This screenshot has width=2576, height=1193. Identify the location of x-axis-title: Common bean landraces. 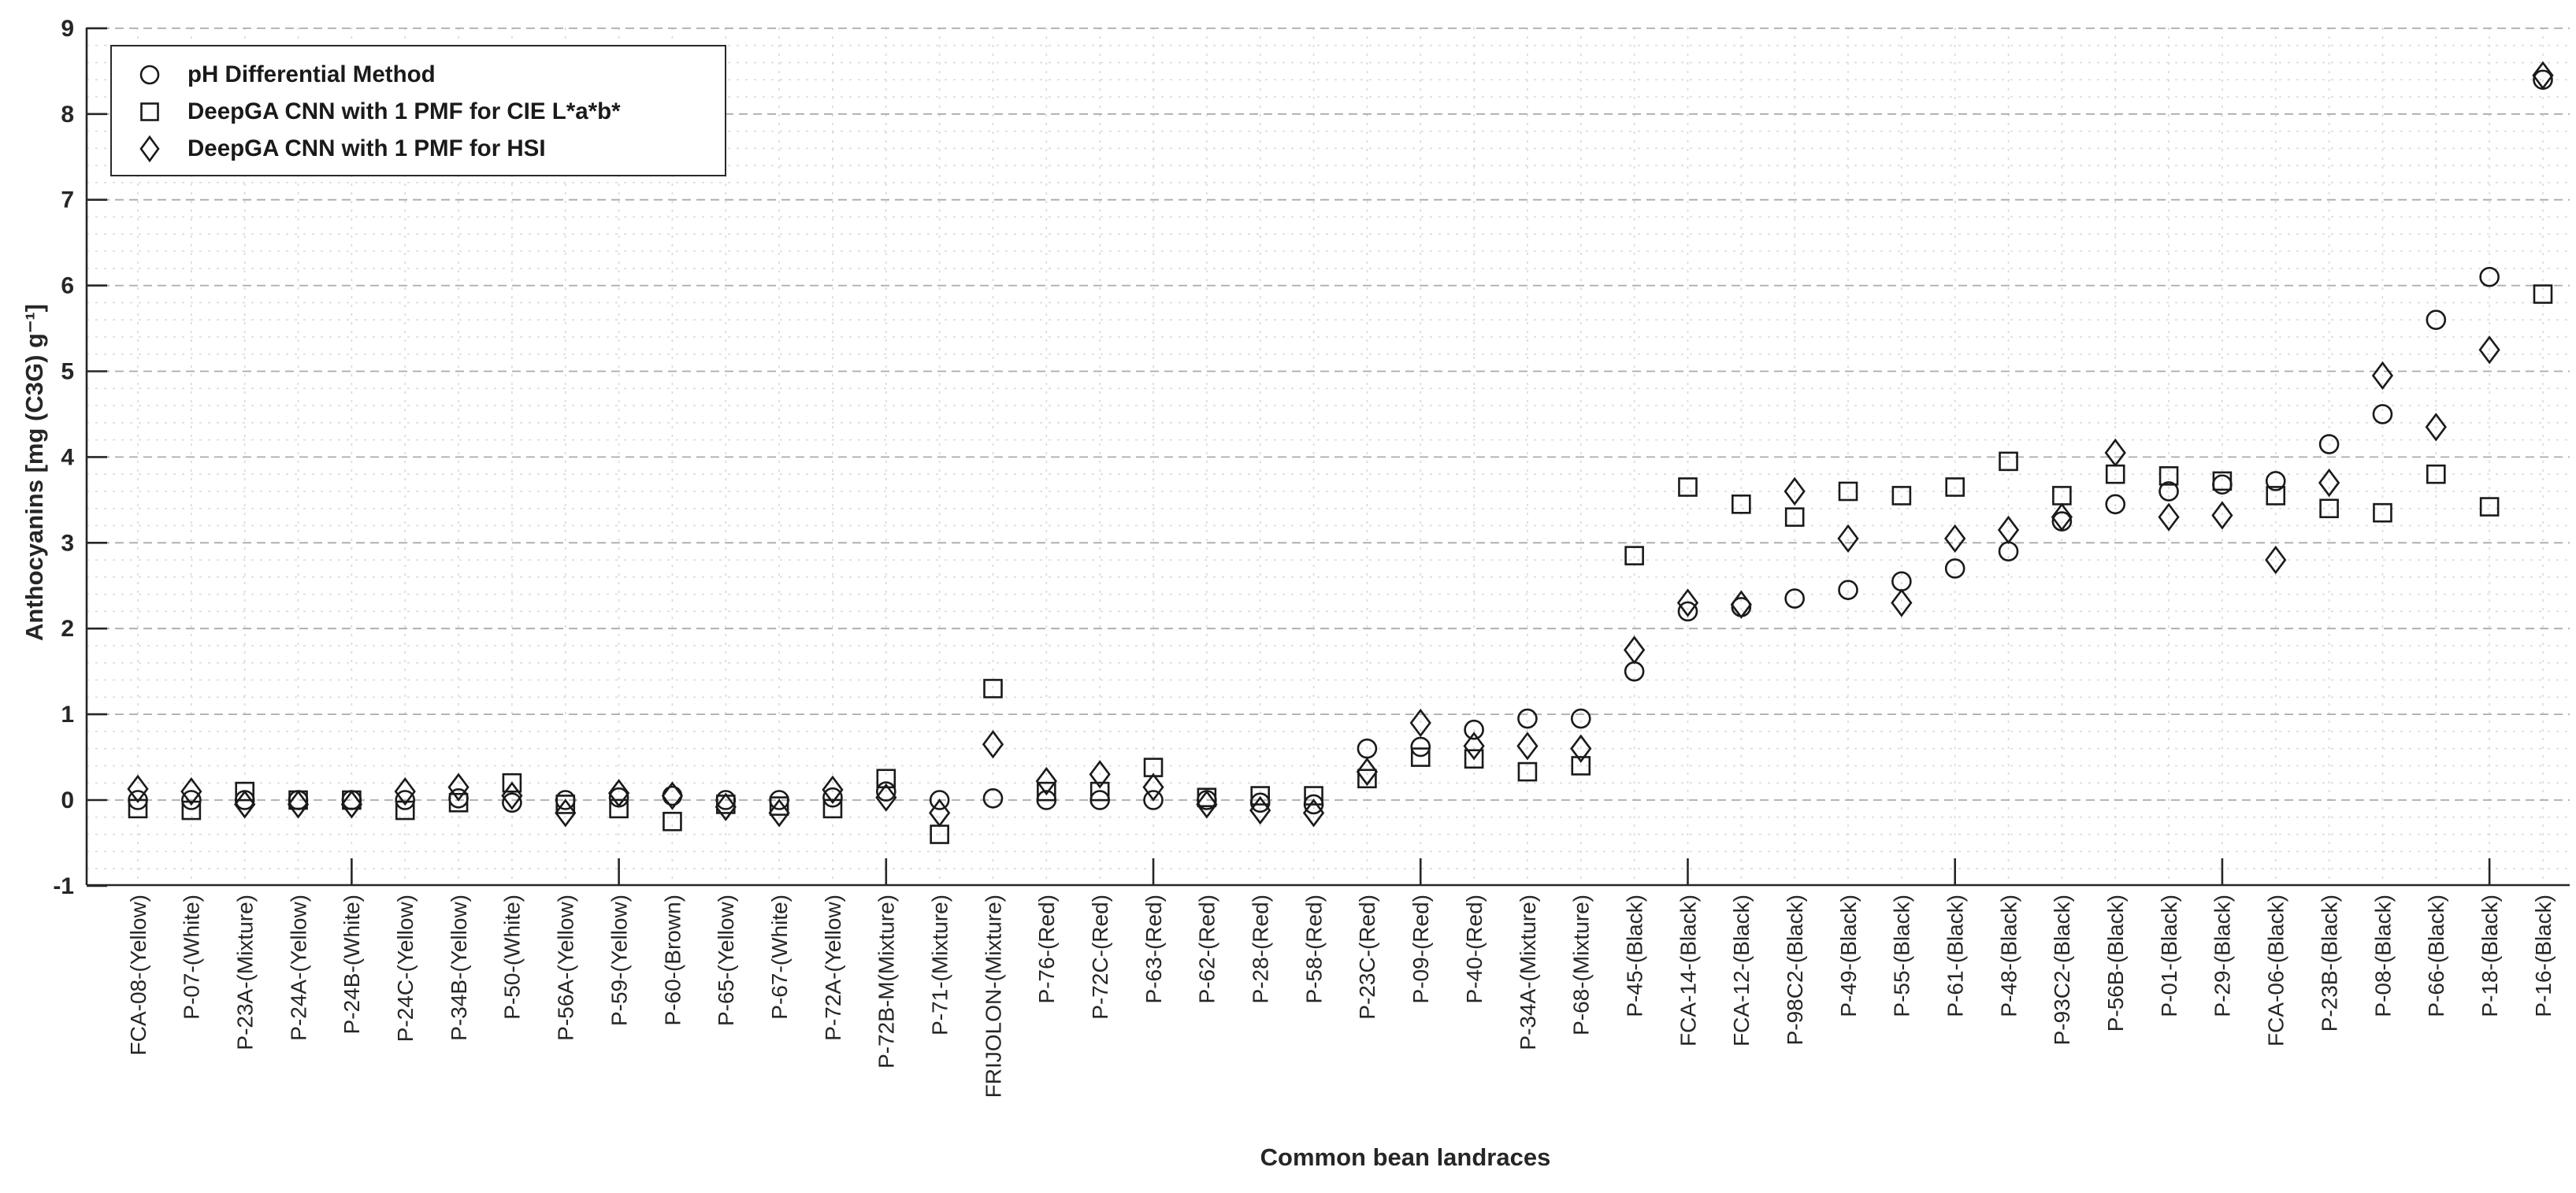
(1405, 1157).